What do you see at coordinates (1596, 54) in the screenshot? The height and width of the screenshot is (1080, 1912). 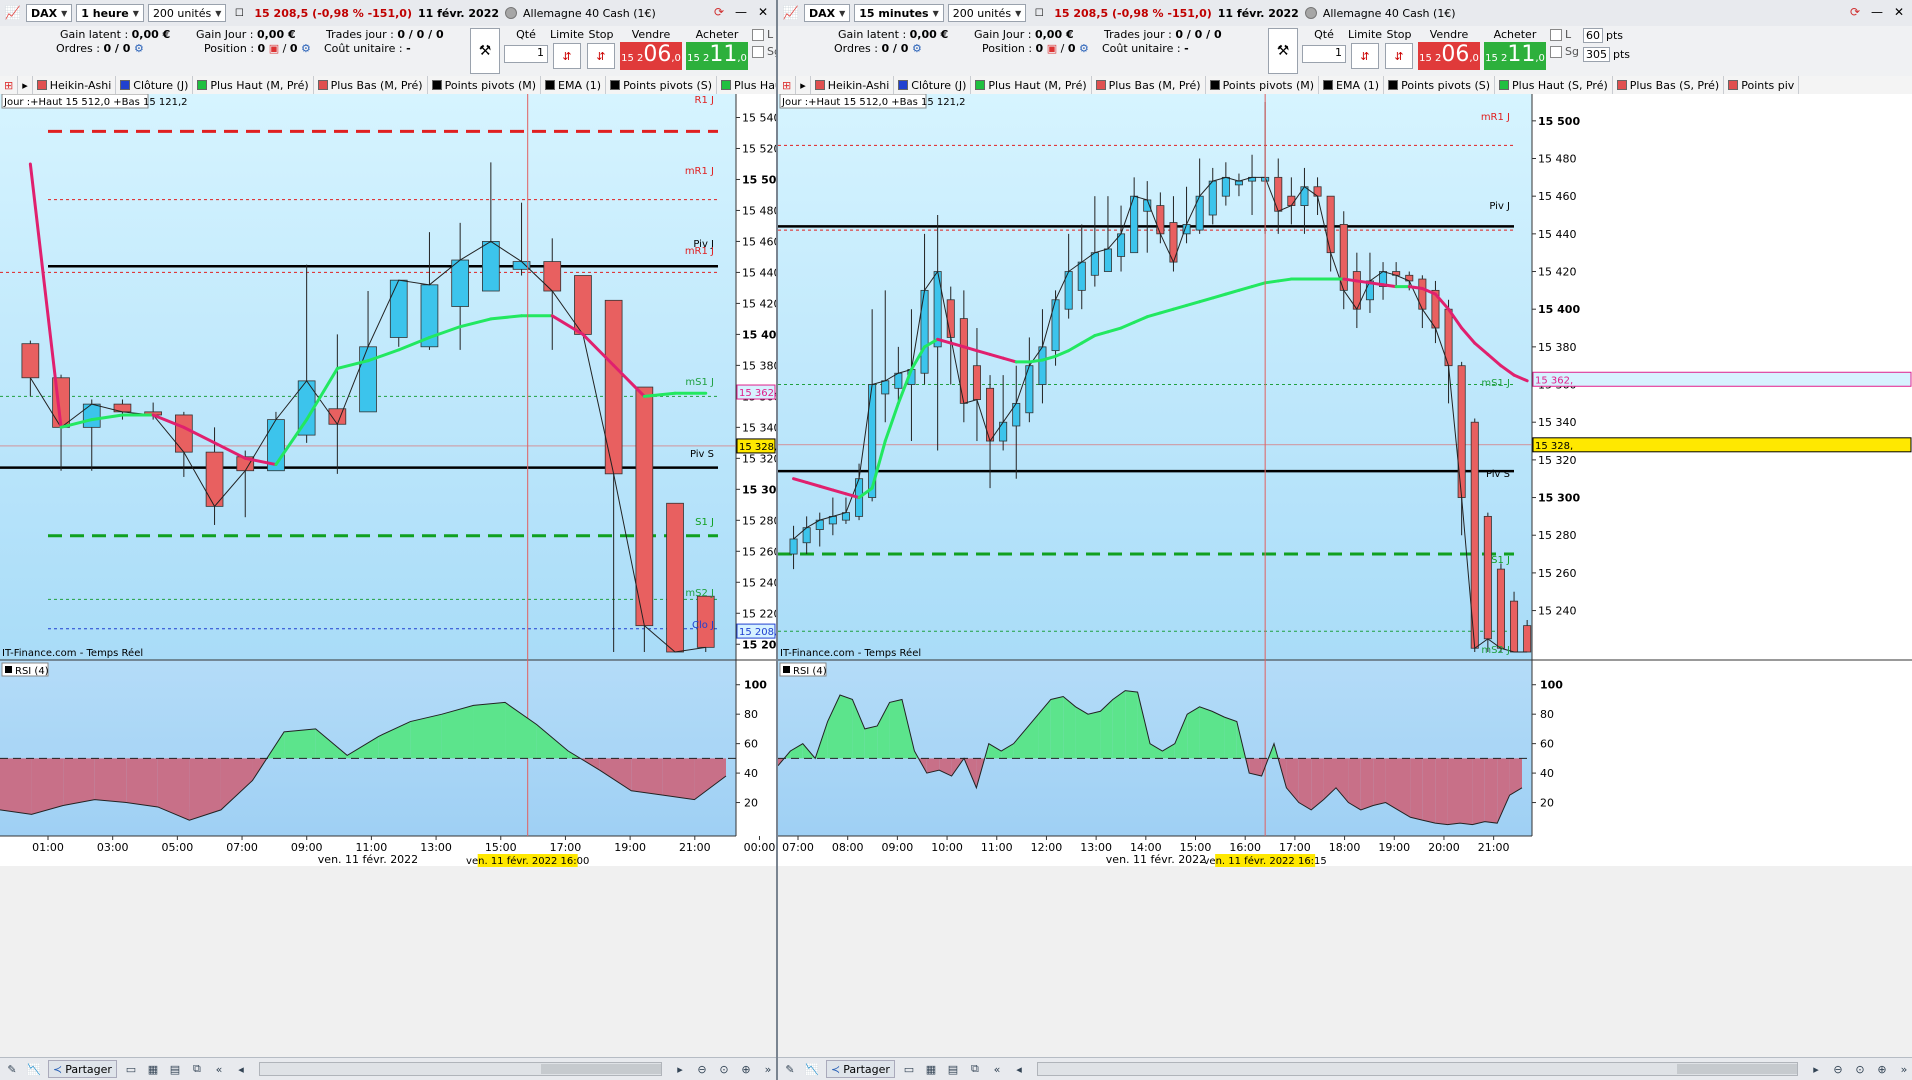 I see `points-input-2: 305` at bounding box center [1596, 54].